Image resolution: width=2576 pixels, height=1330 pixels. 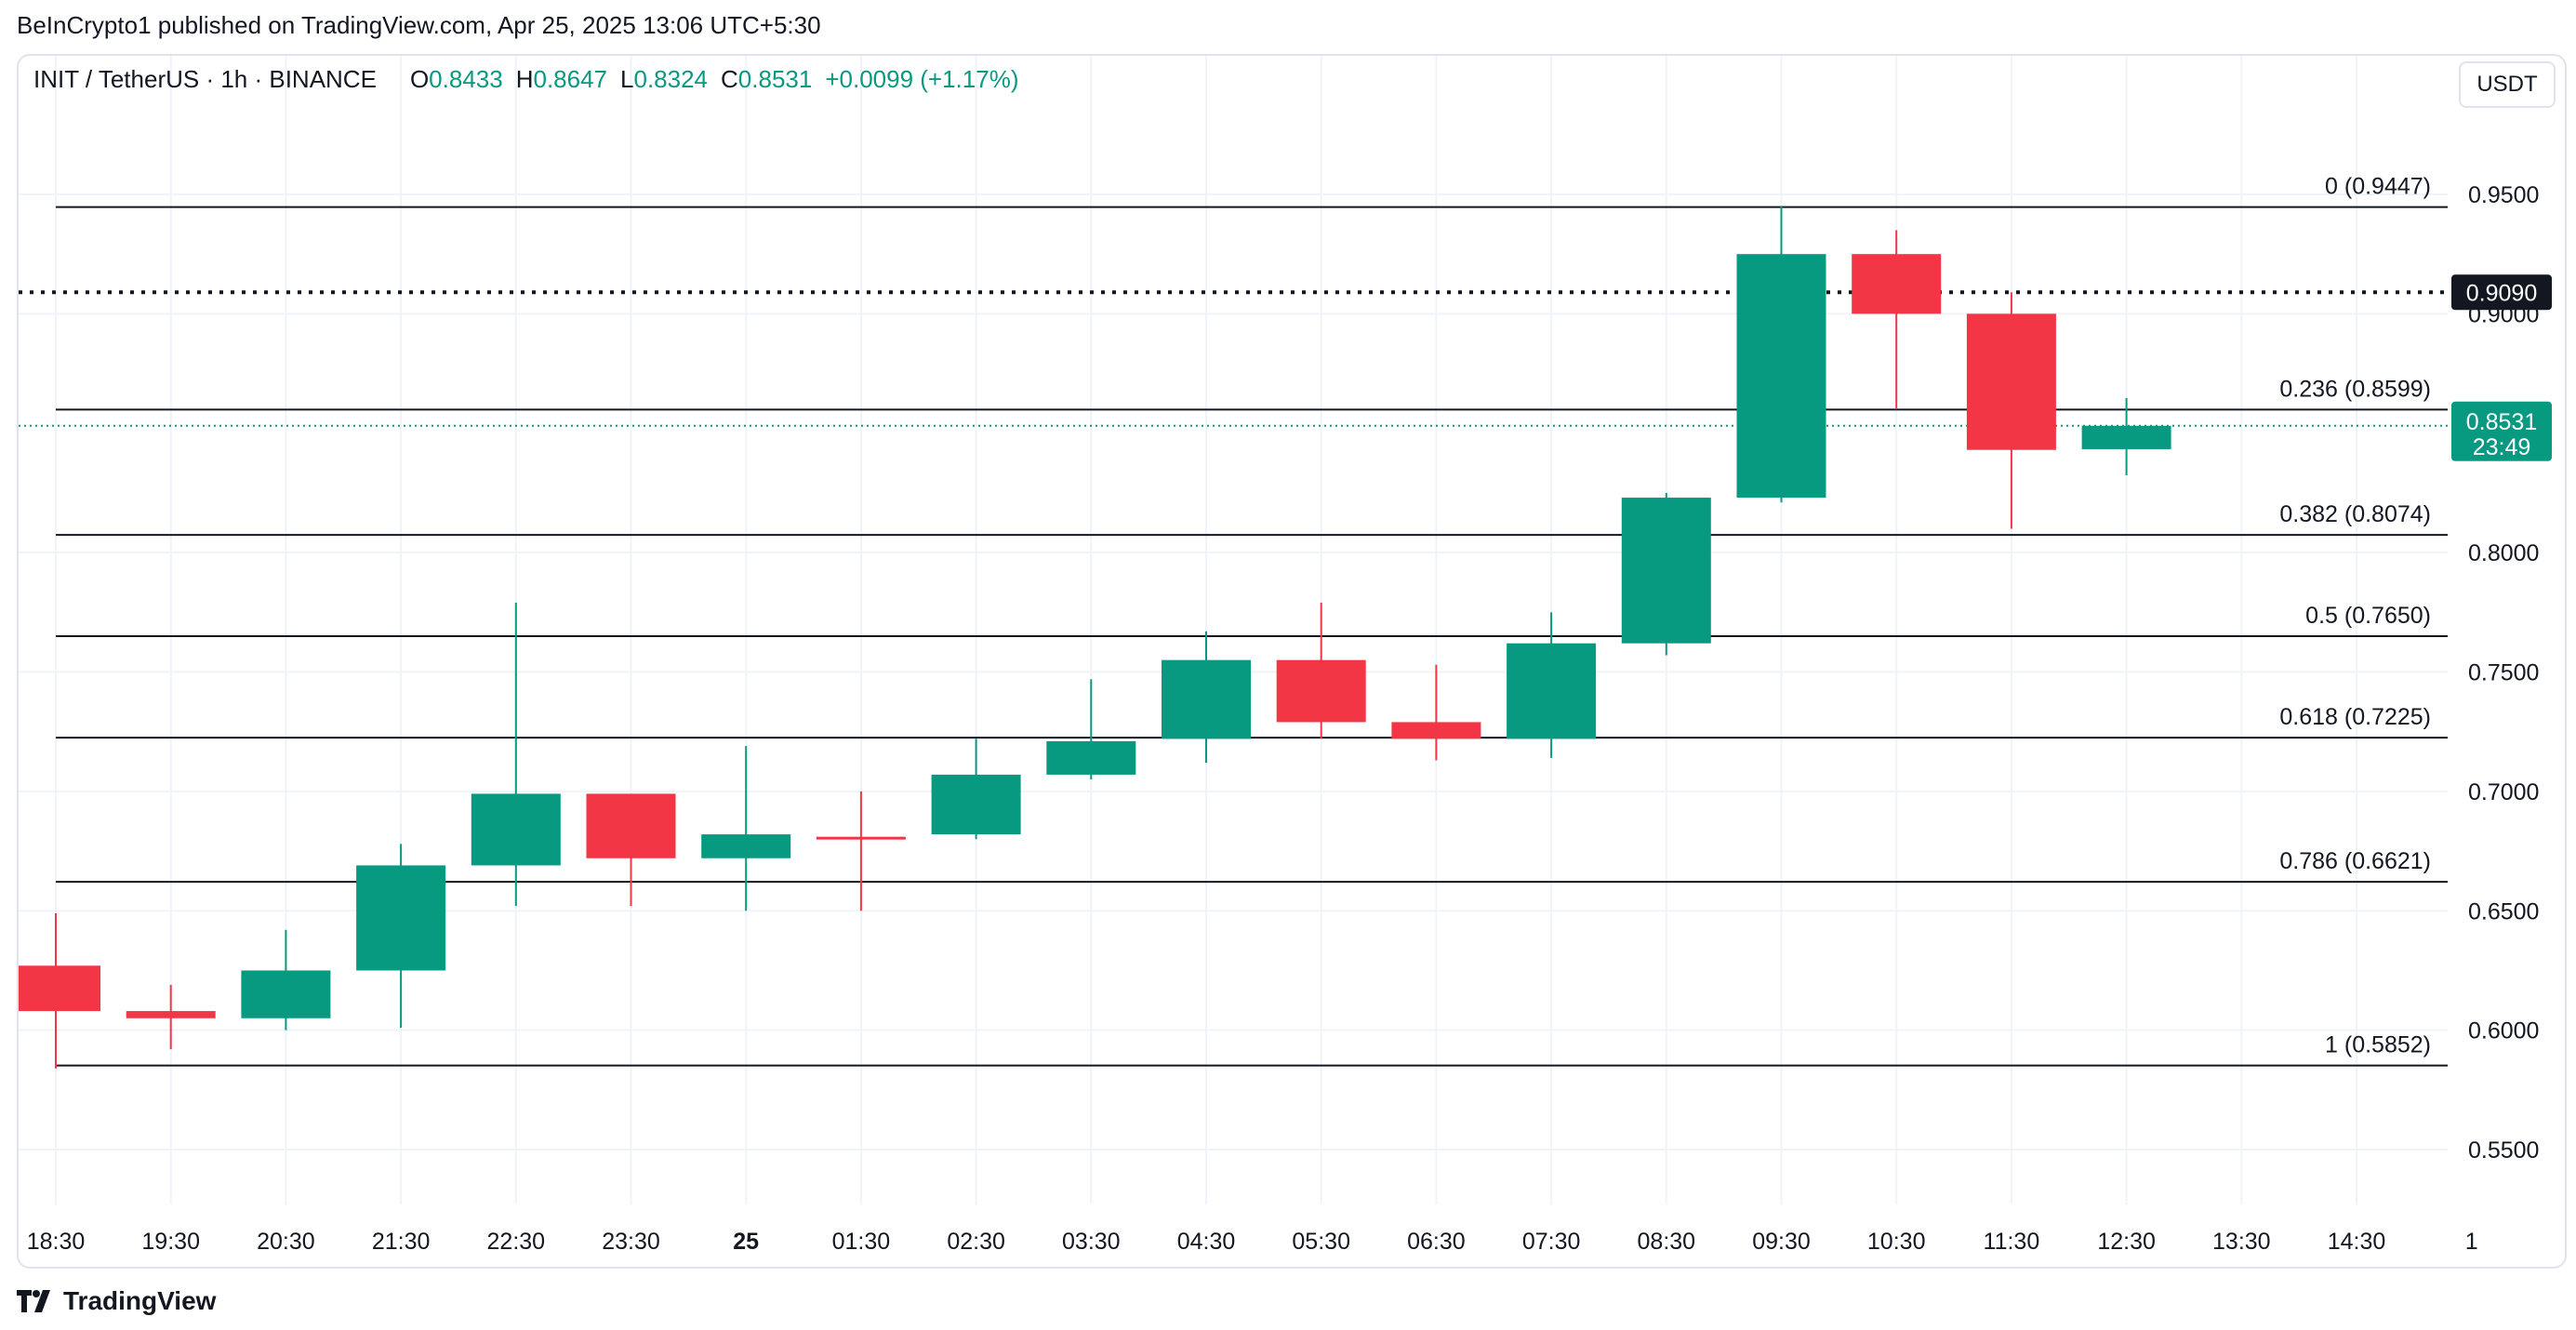 What do you see at coordinates (56, 1242) in the screenshot?
I see `x-tick-label: 18:30` at bounding box center [56, 1242].